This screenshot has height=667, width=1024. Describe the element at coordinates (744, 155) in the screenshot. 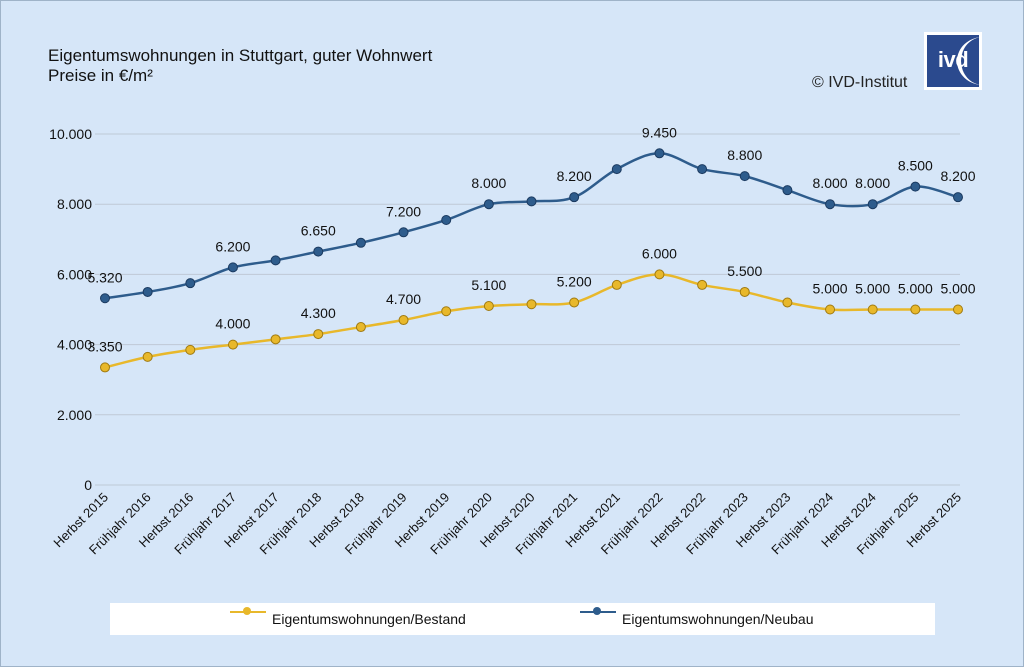

I see `data-label-neubau: 8.800` at that location.